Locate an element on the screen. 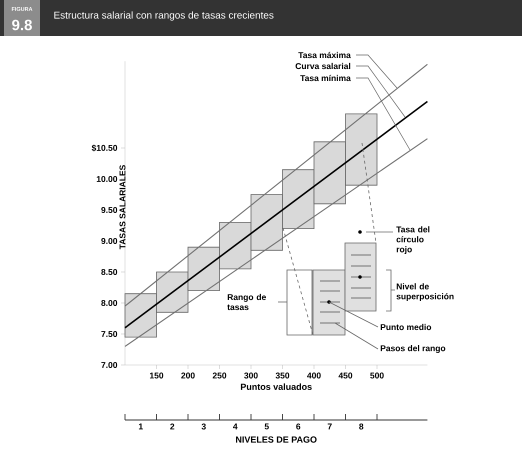  y-tick-label: 7.50 is located at coordinates (109, 334).